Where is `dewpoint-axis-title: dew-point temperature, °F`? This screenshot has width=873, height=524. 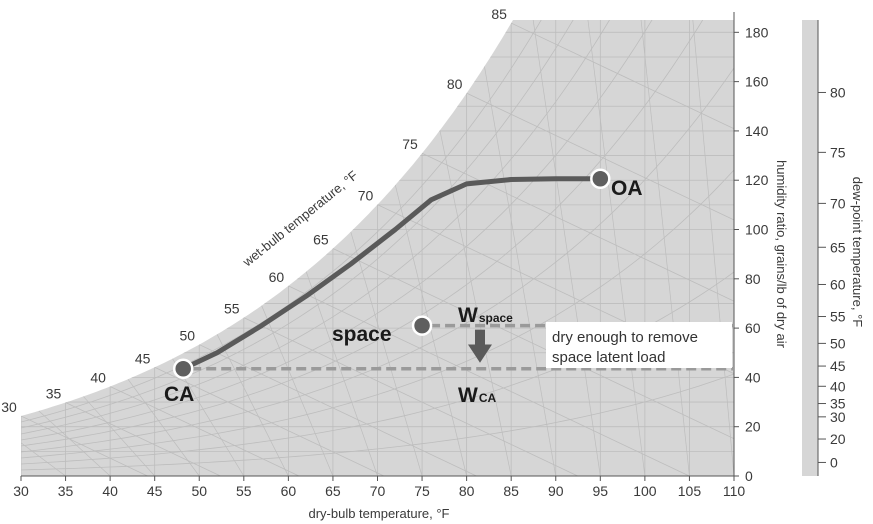
dewpoint-axis-title: dew-point temperature, °F is located at coordinates (857, 252).